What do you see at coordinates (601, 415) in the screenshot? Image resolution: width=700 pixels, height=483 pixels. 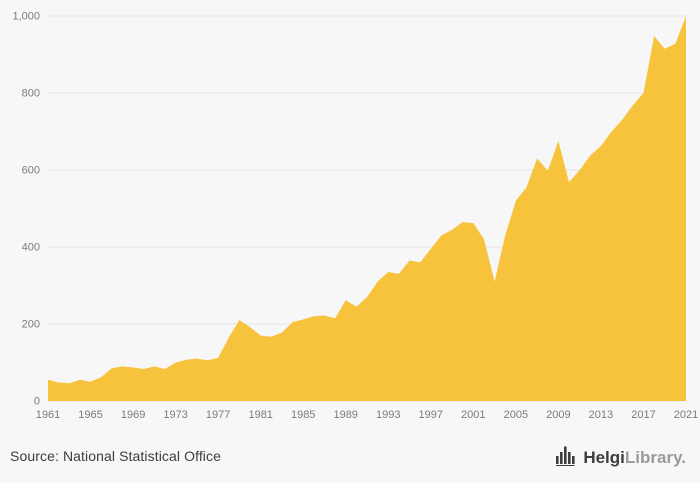 I see `svg-text: 2013` at bounding box center [601, 415].